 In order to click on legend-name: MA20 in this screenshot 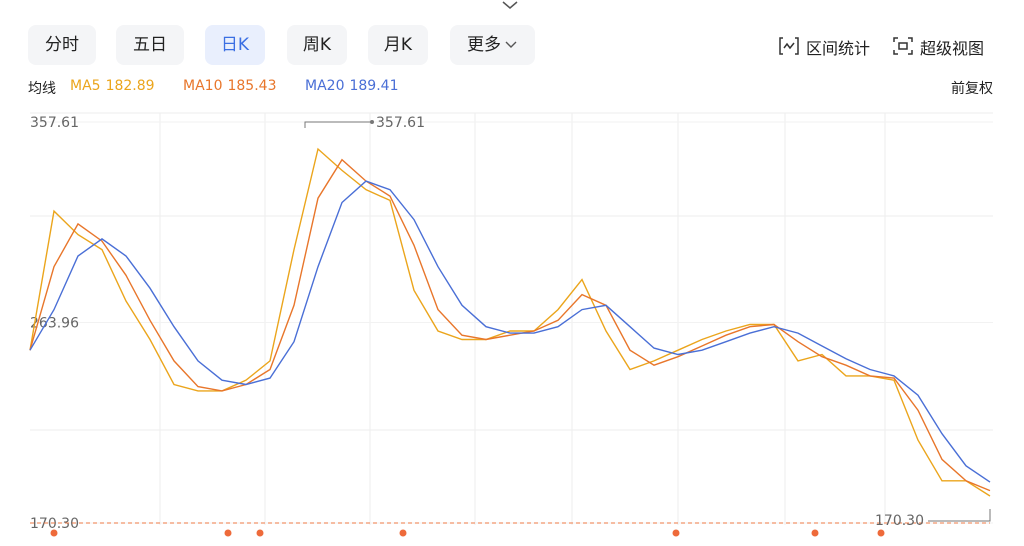, I will do `click(325, 86)`.